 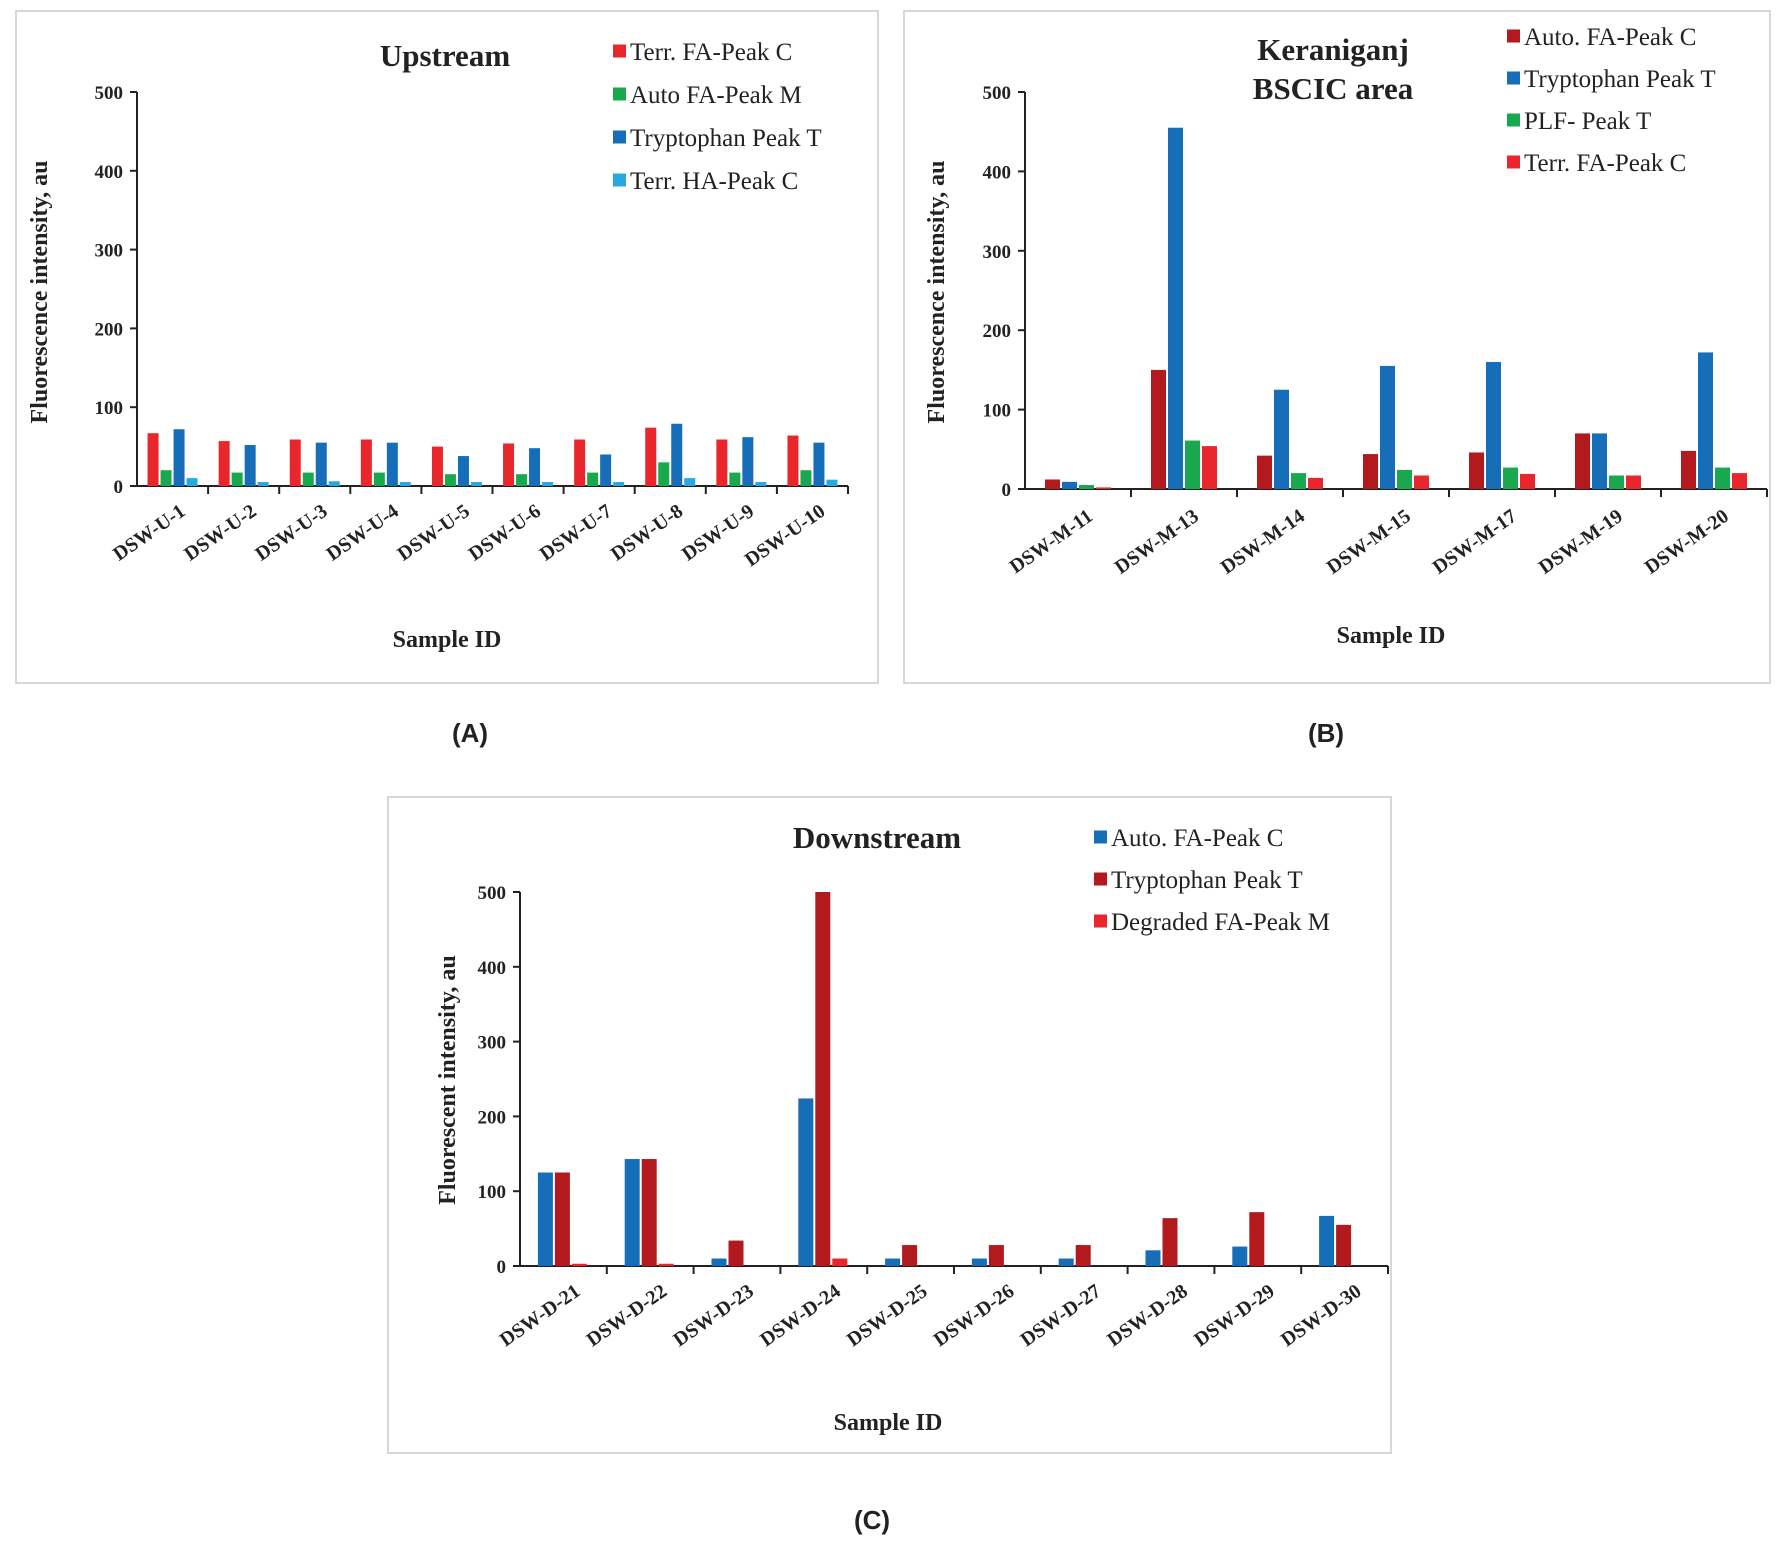 I want to click on x-category-label: DSW-D-23, so click(x=713, y=1315).